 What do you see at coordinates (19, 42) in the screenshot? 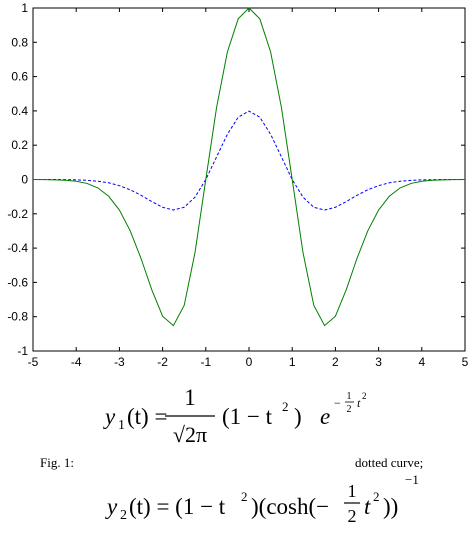
I see `y-tick-label: 0.8` at bounding box center [19, 42].